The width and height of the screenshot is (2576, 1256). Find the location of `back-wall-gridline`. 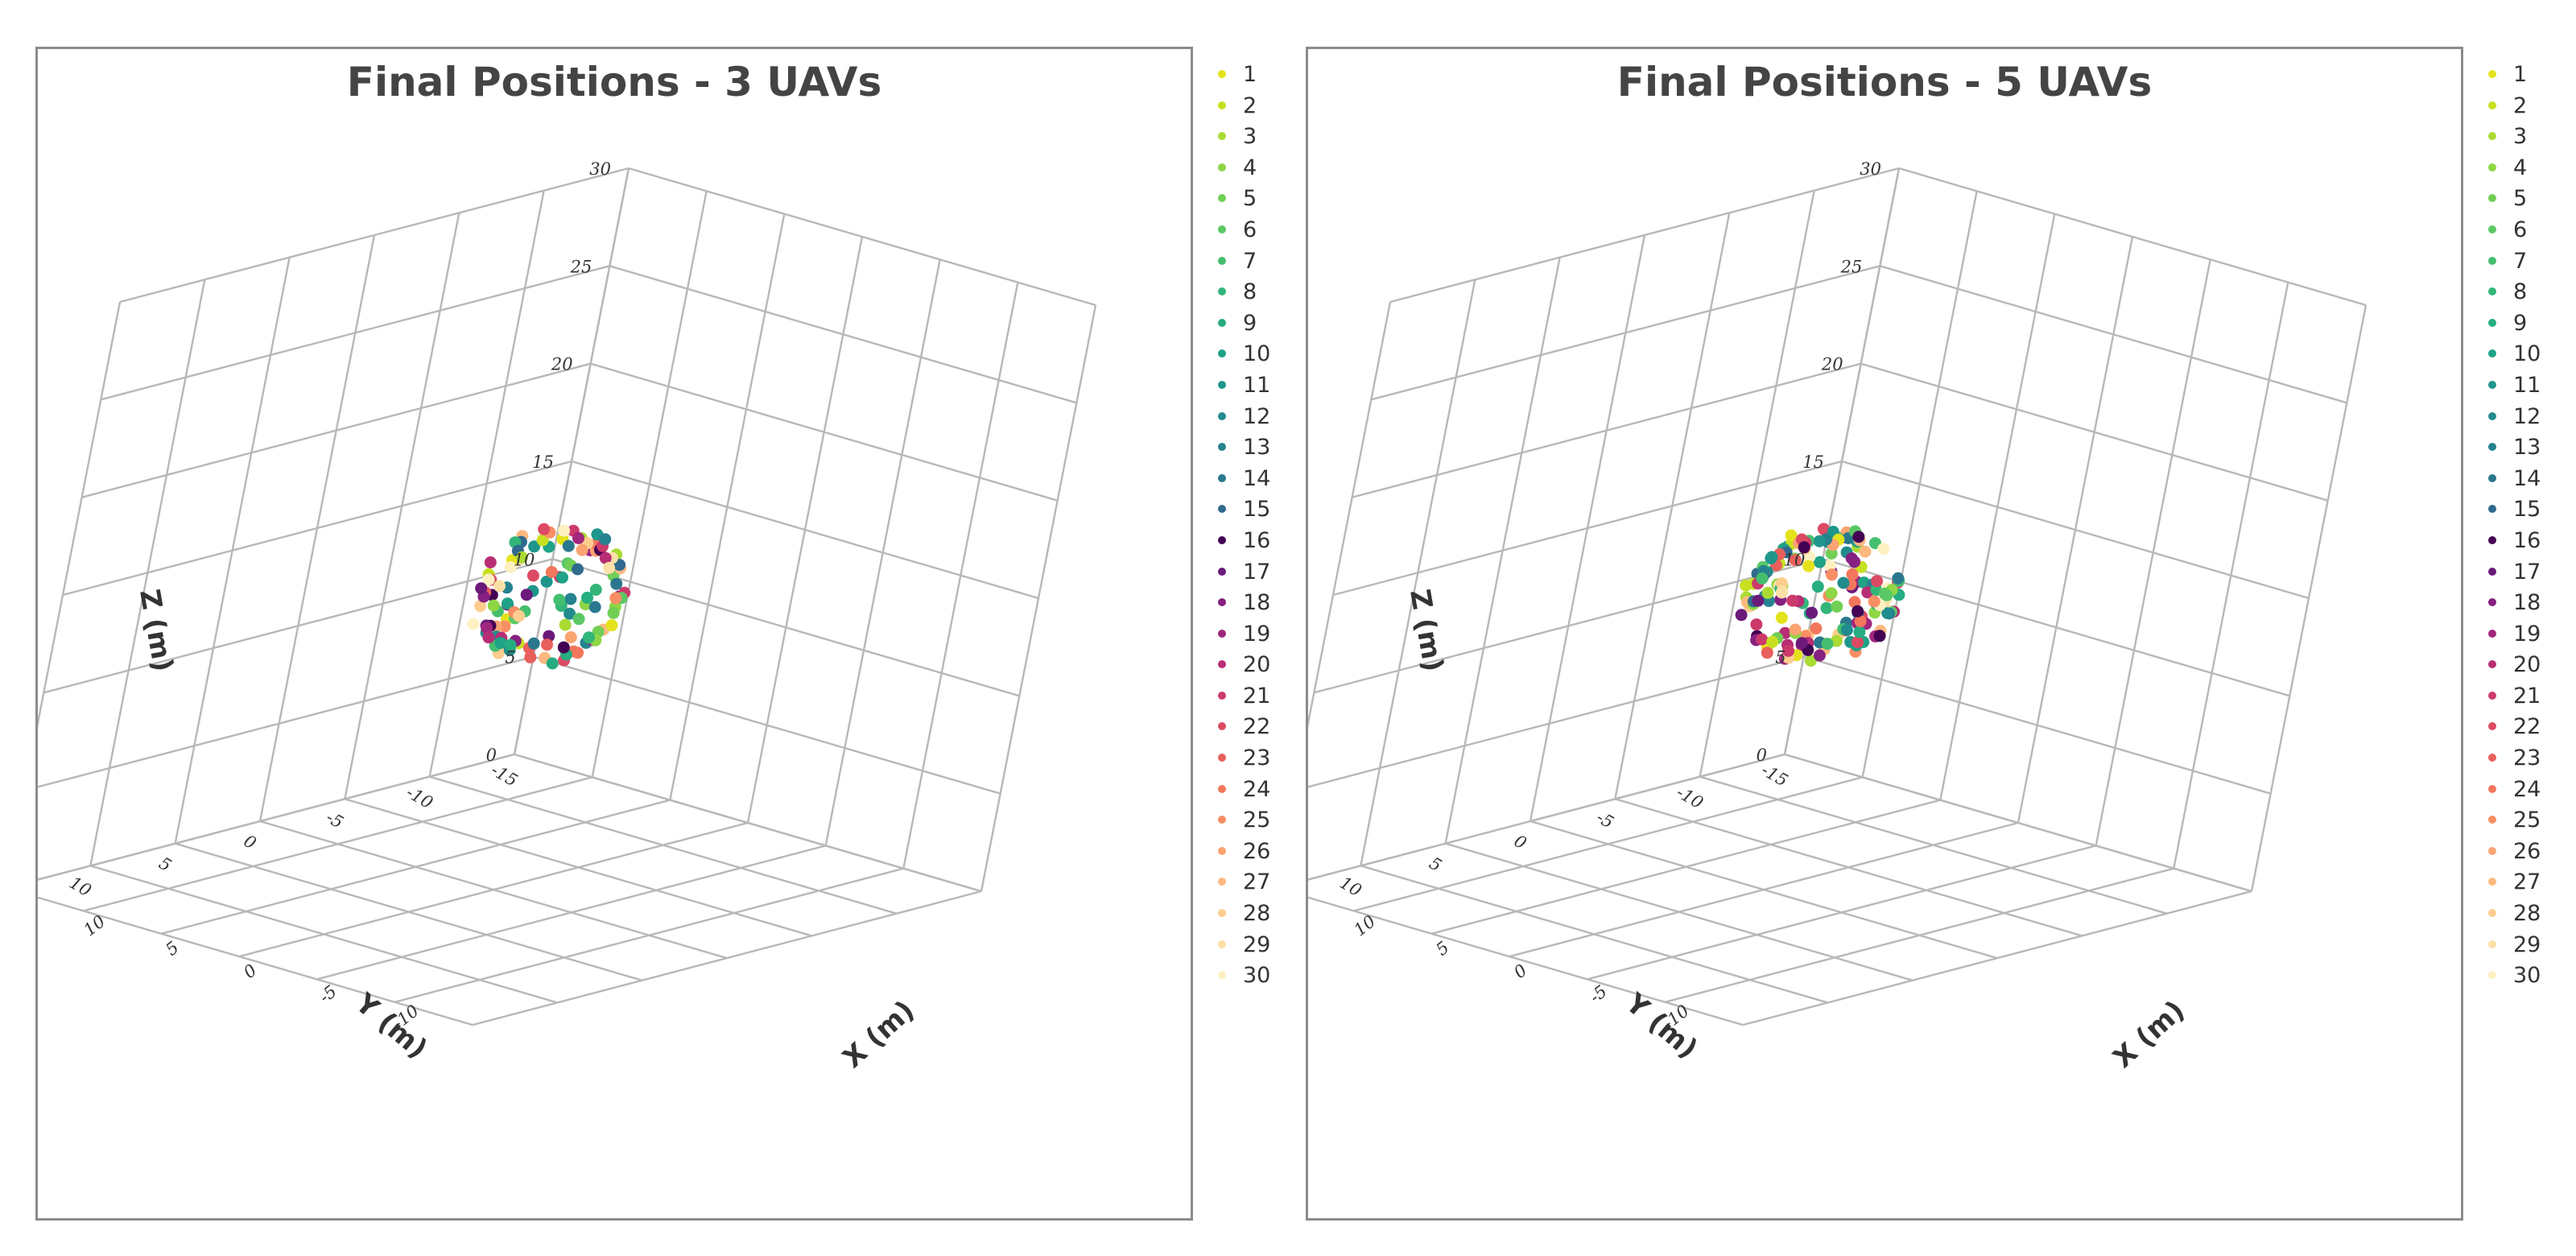

back-wall-gridline is located at coordinates (843, 334).